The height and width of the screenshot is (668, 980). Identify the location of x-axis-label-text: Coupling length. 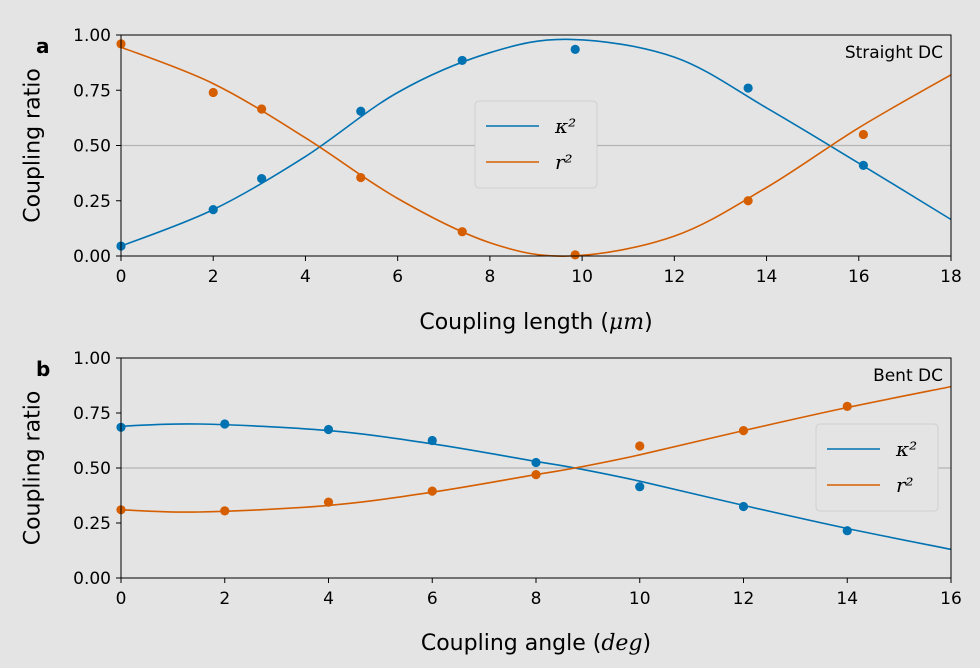
(509, 322).